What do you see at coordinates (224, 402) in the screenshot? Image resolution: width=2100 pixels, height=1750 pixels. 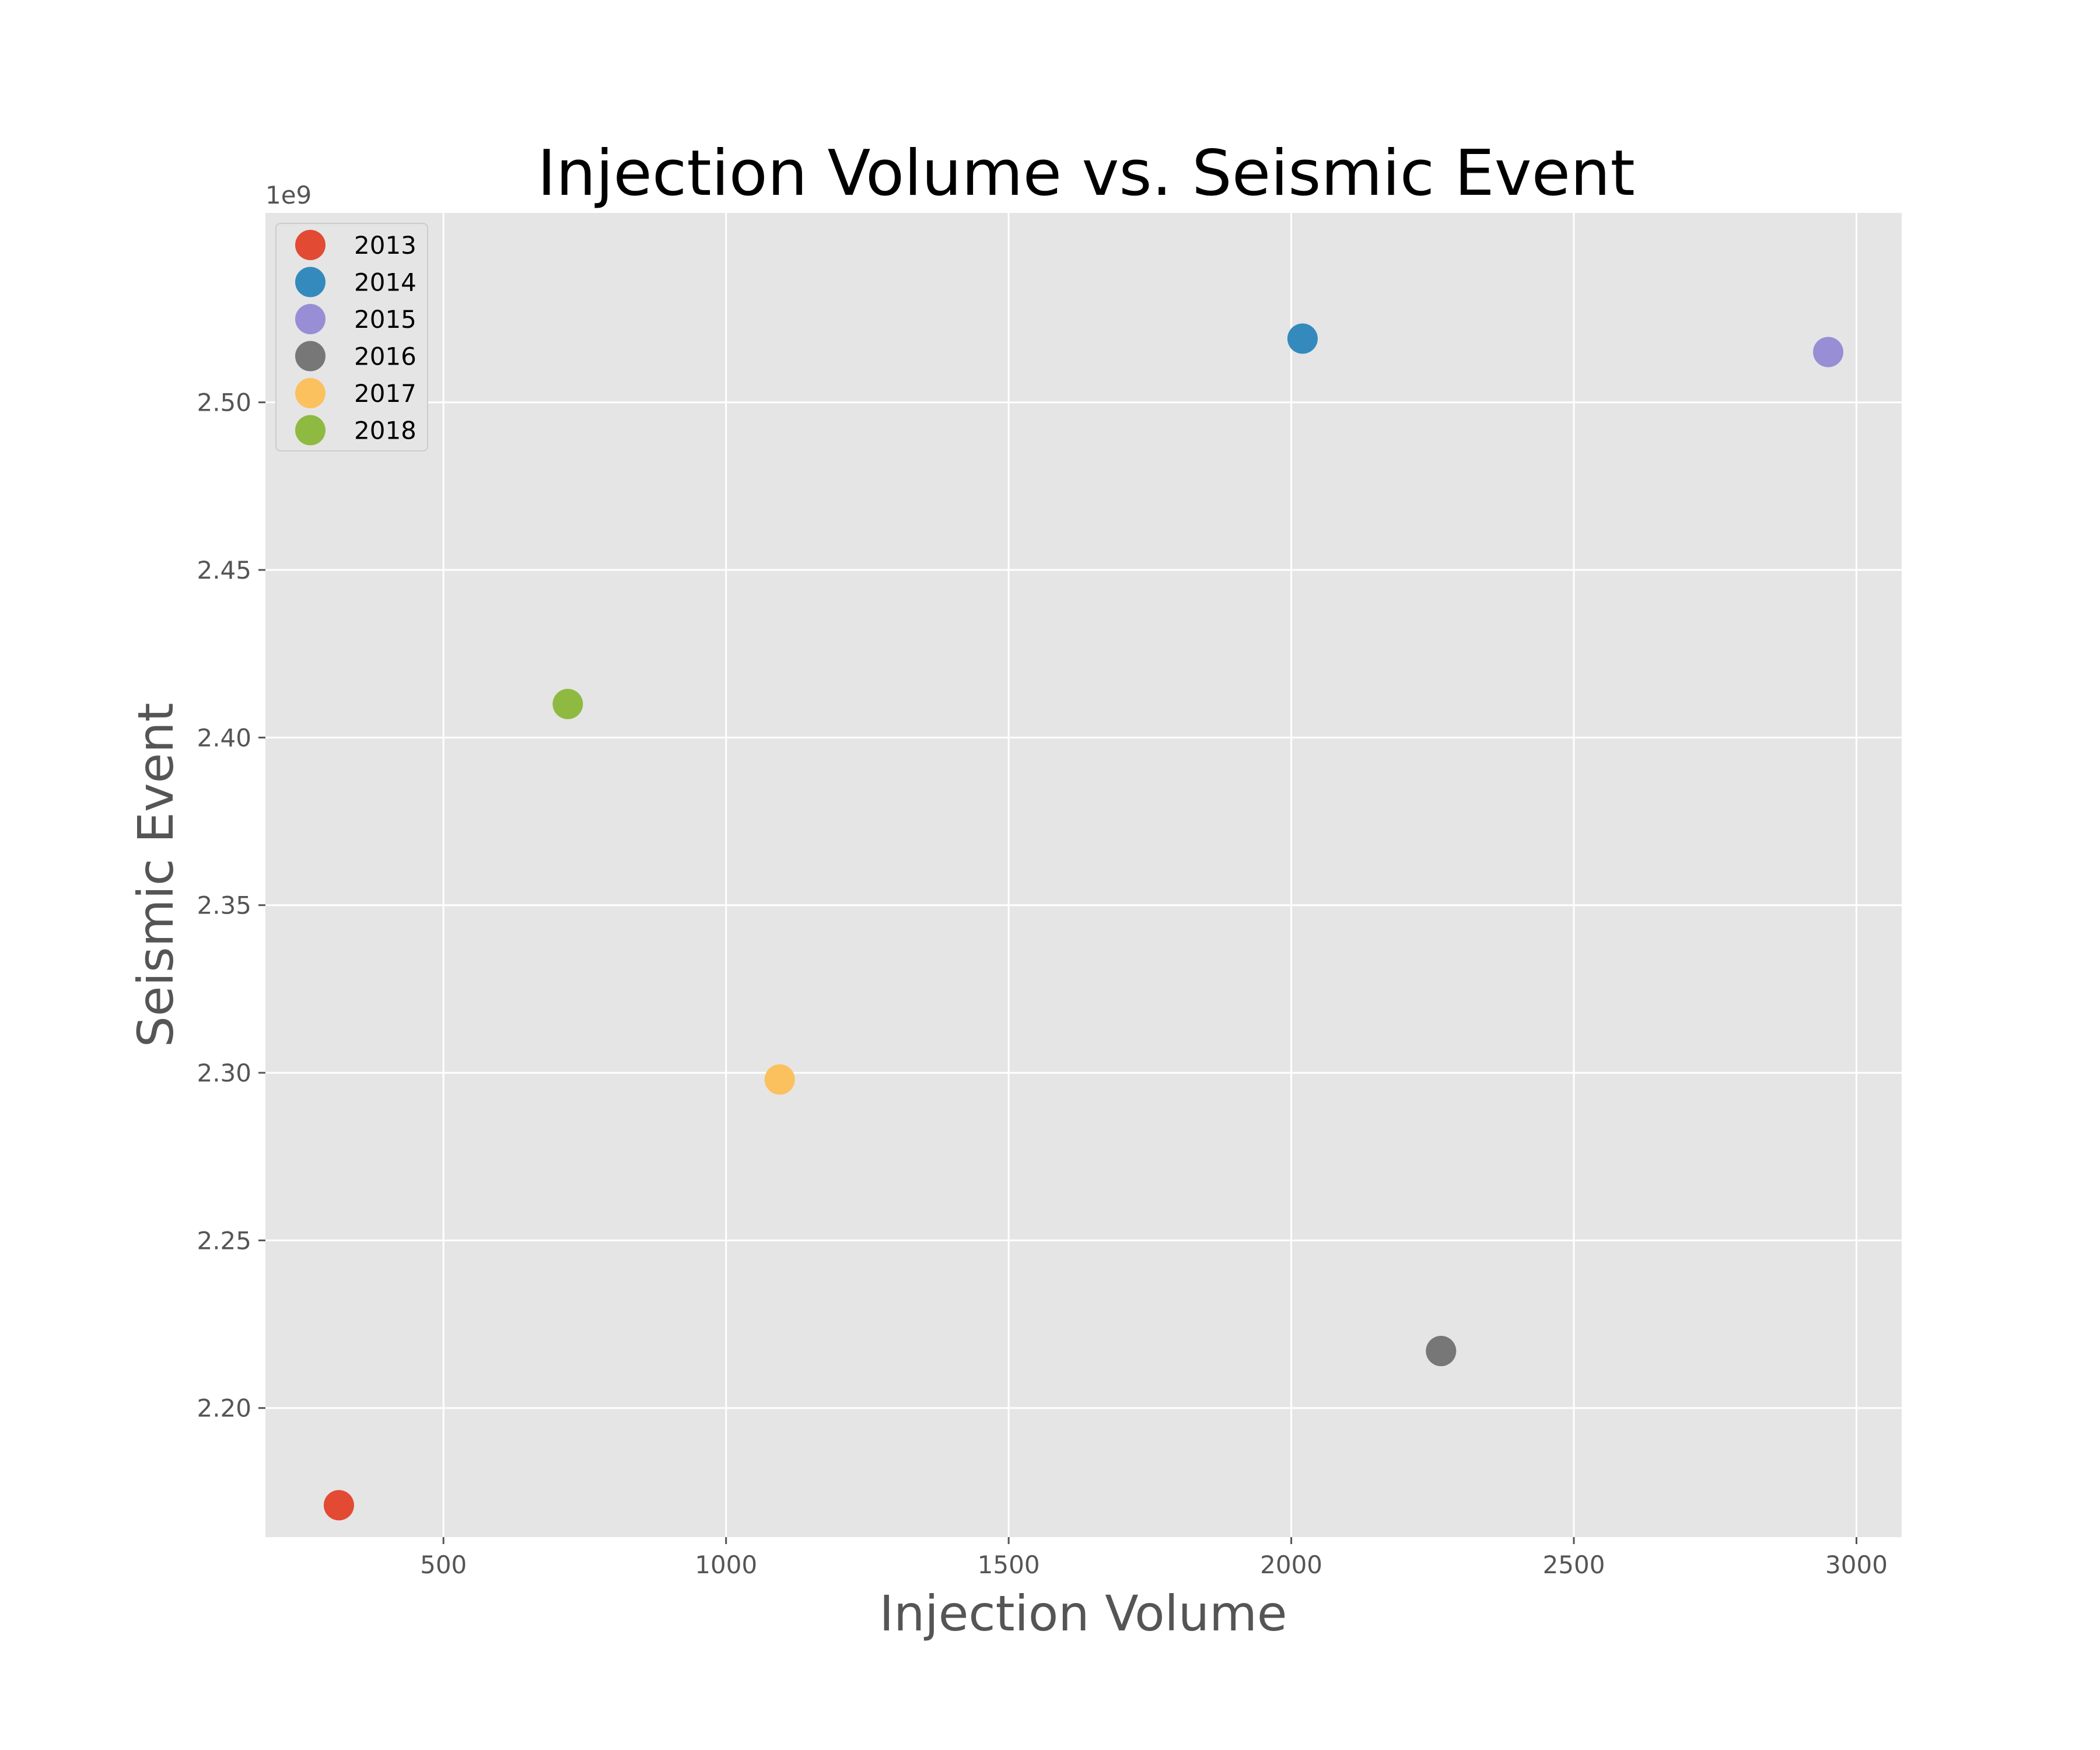 I see `y-tick-label: 2.50` at bounding box center [224, 402].